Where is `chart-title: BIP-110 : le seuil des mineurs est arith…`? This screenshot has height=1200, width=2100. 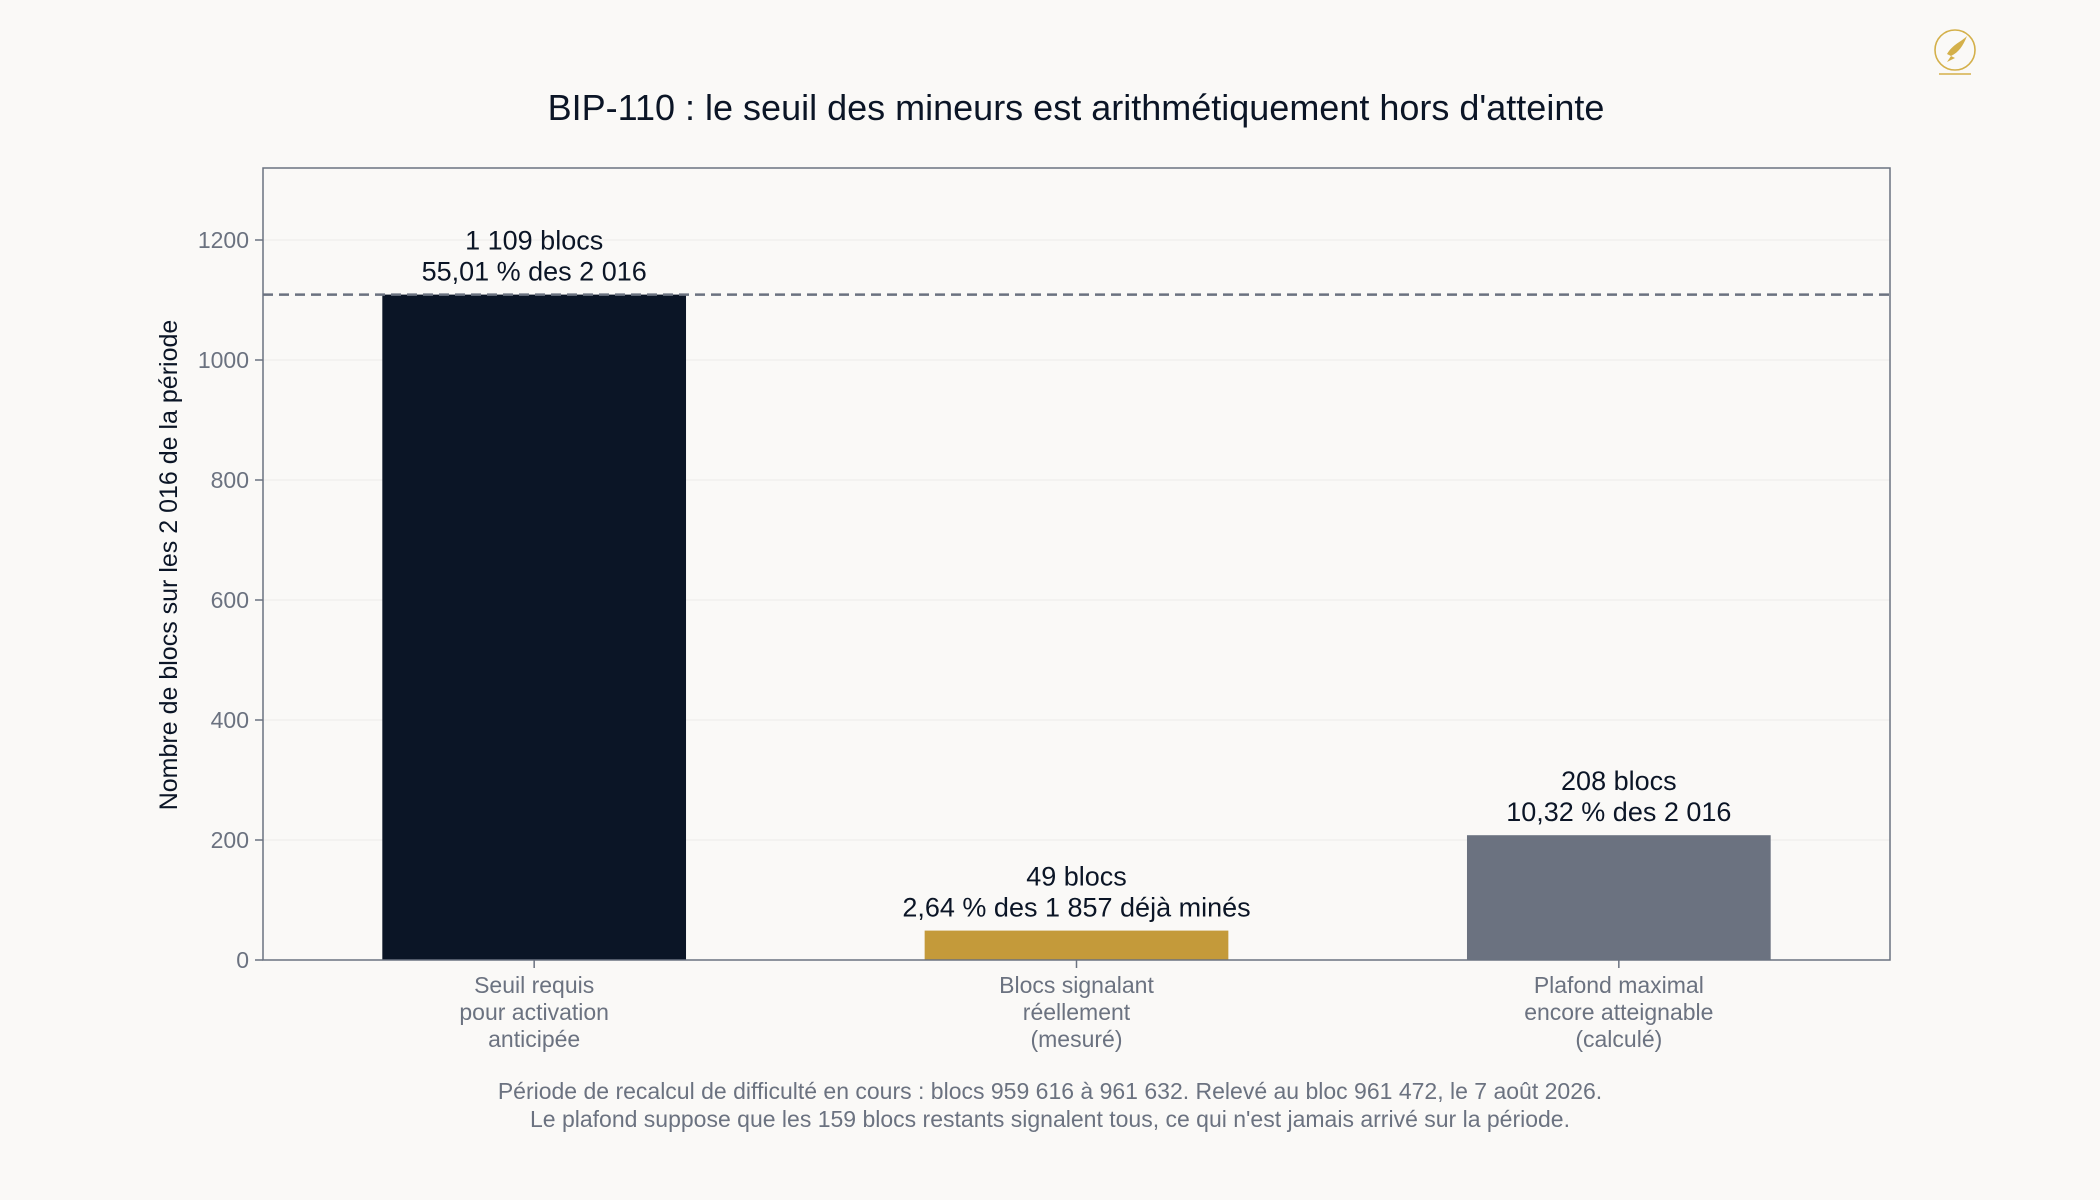
chart-title: BIP-110 : le seuil des mineurs est arith… is located at coordinates (1076, 107).